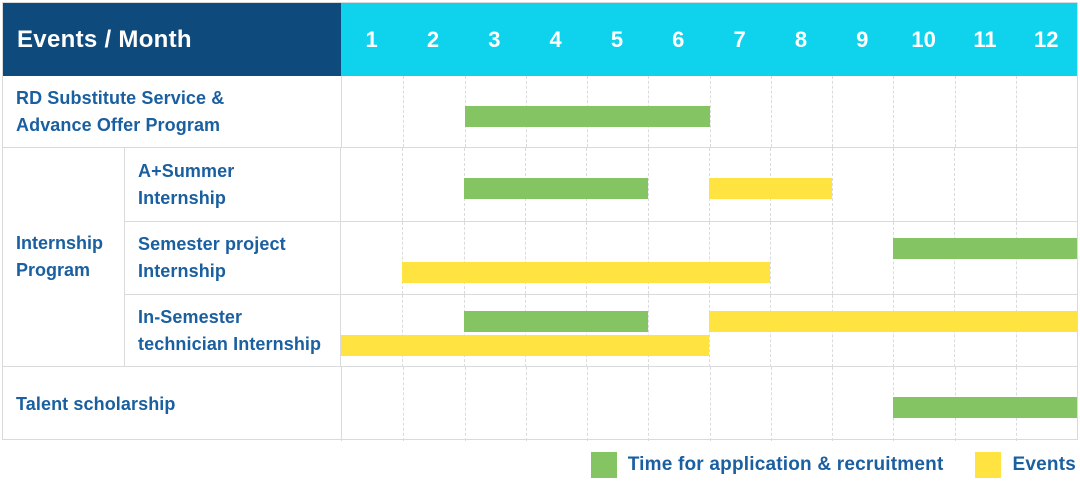 Image resolution: width=1080 pixels, height=494 pixels. Describe the element at coordinates (708, 331) in the screenshot. I see `chart-cell-in-semester-technician` at that location.